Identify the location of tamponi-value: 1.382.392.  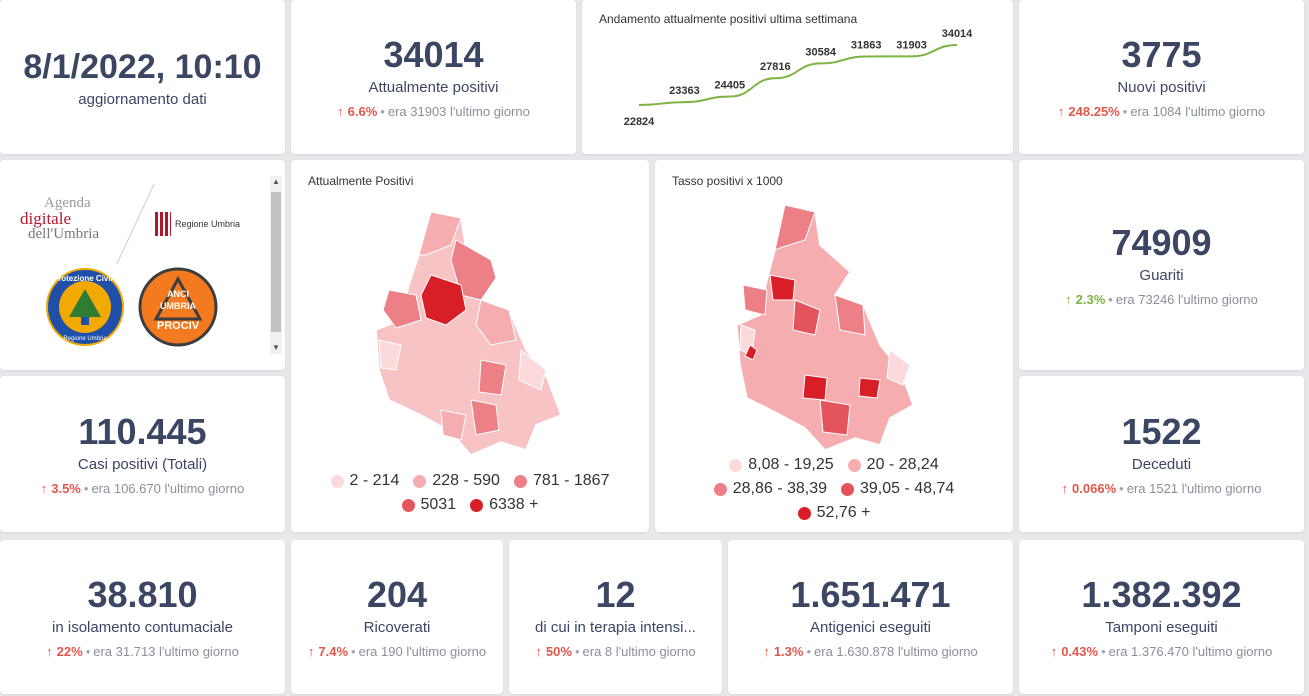
(1161, 594).